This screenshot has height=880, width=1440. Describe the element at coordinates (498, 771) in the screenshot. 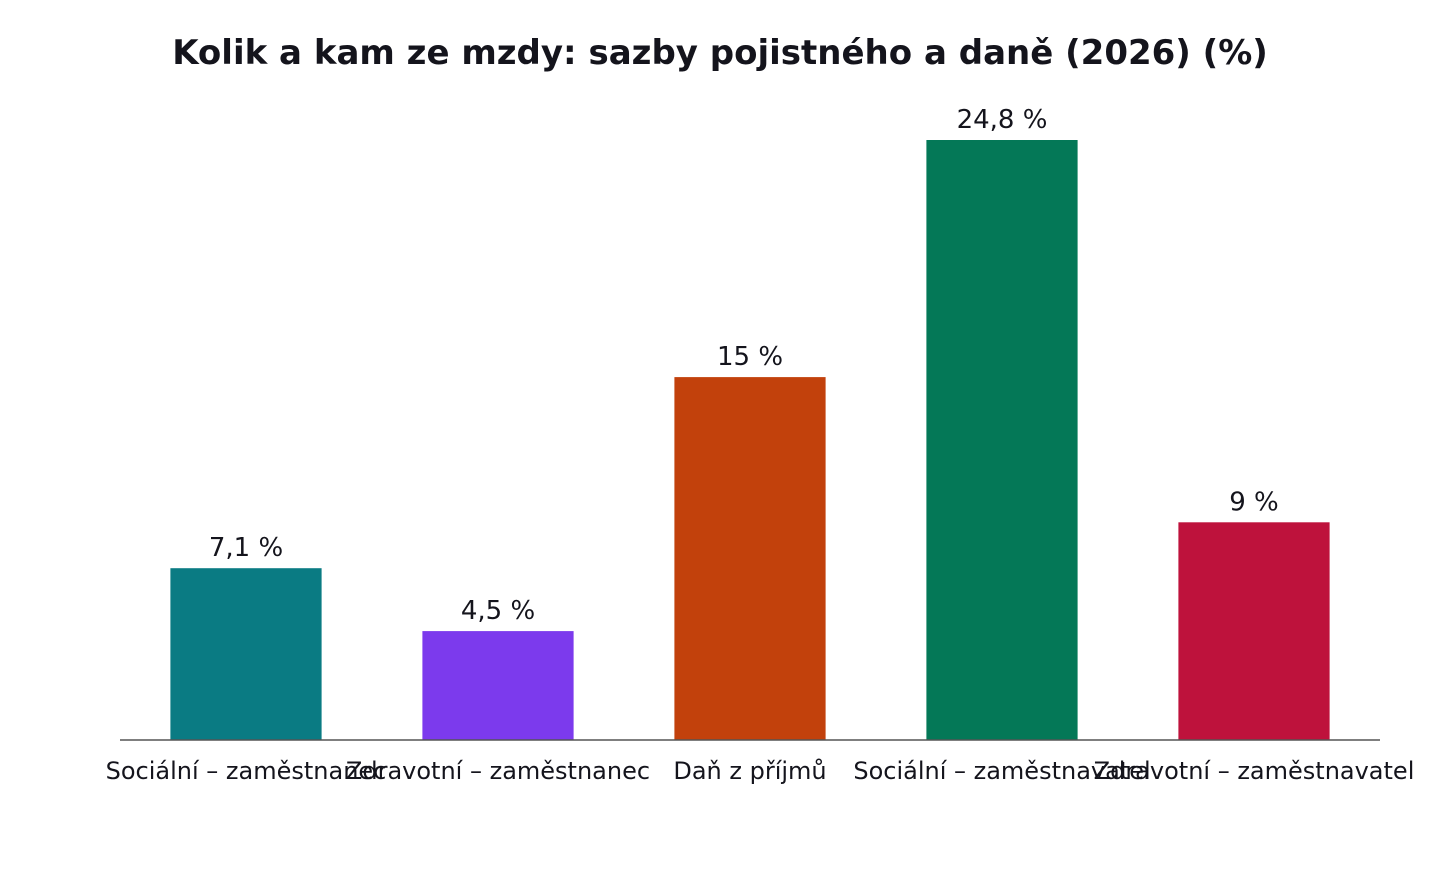

I see `x-tick-label-2: Zdravotní – zaměstnanec` at that location.